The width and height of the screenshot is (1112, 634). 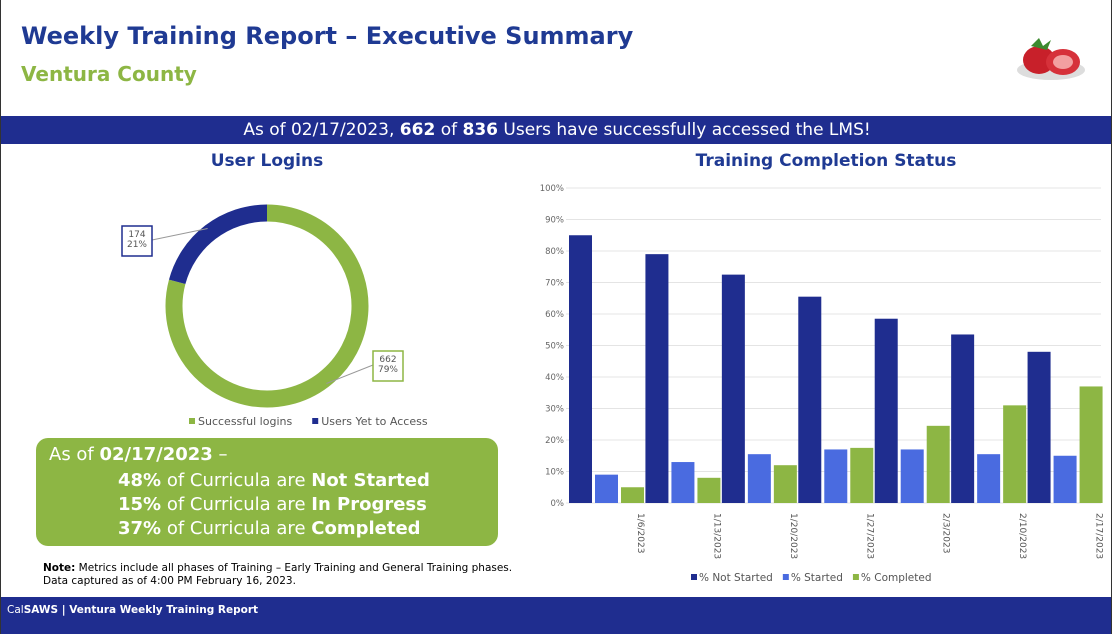 What do you see at coordinates (156, 454) in the screenshot?
I see `text-run: 02/17/2023` at bounding box center [156, 454].